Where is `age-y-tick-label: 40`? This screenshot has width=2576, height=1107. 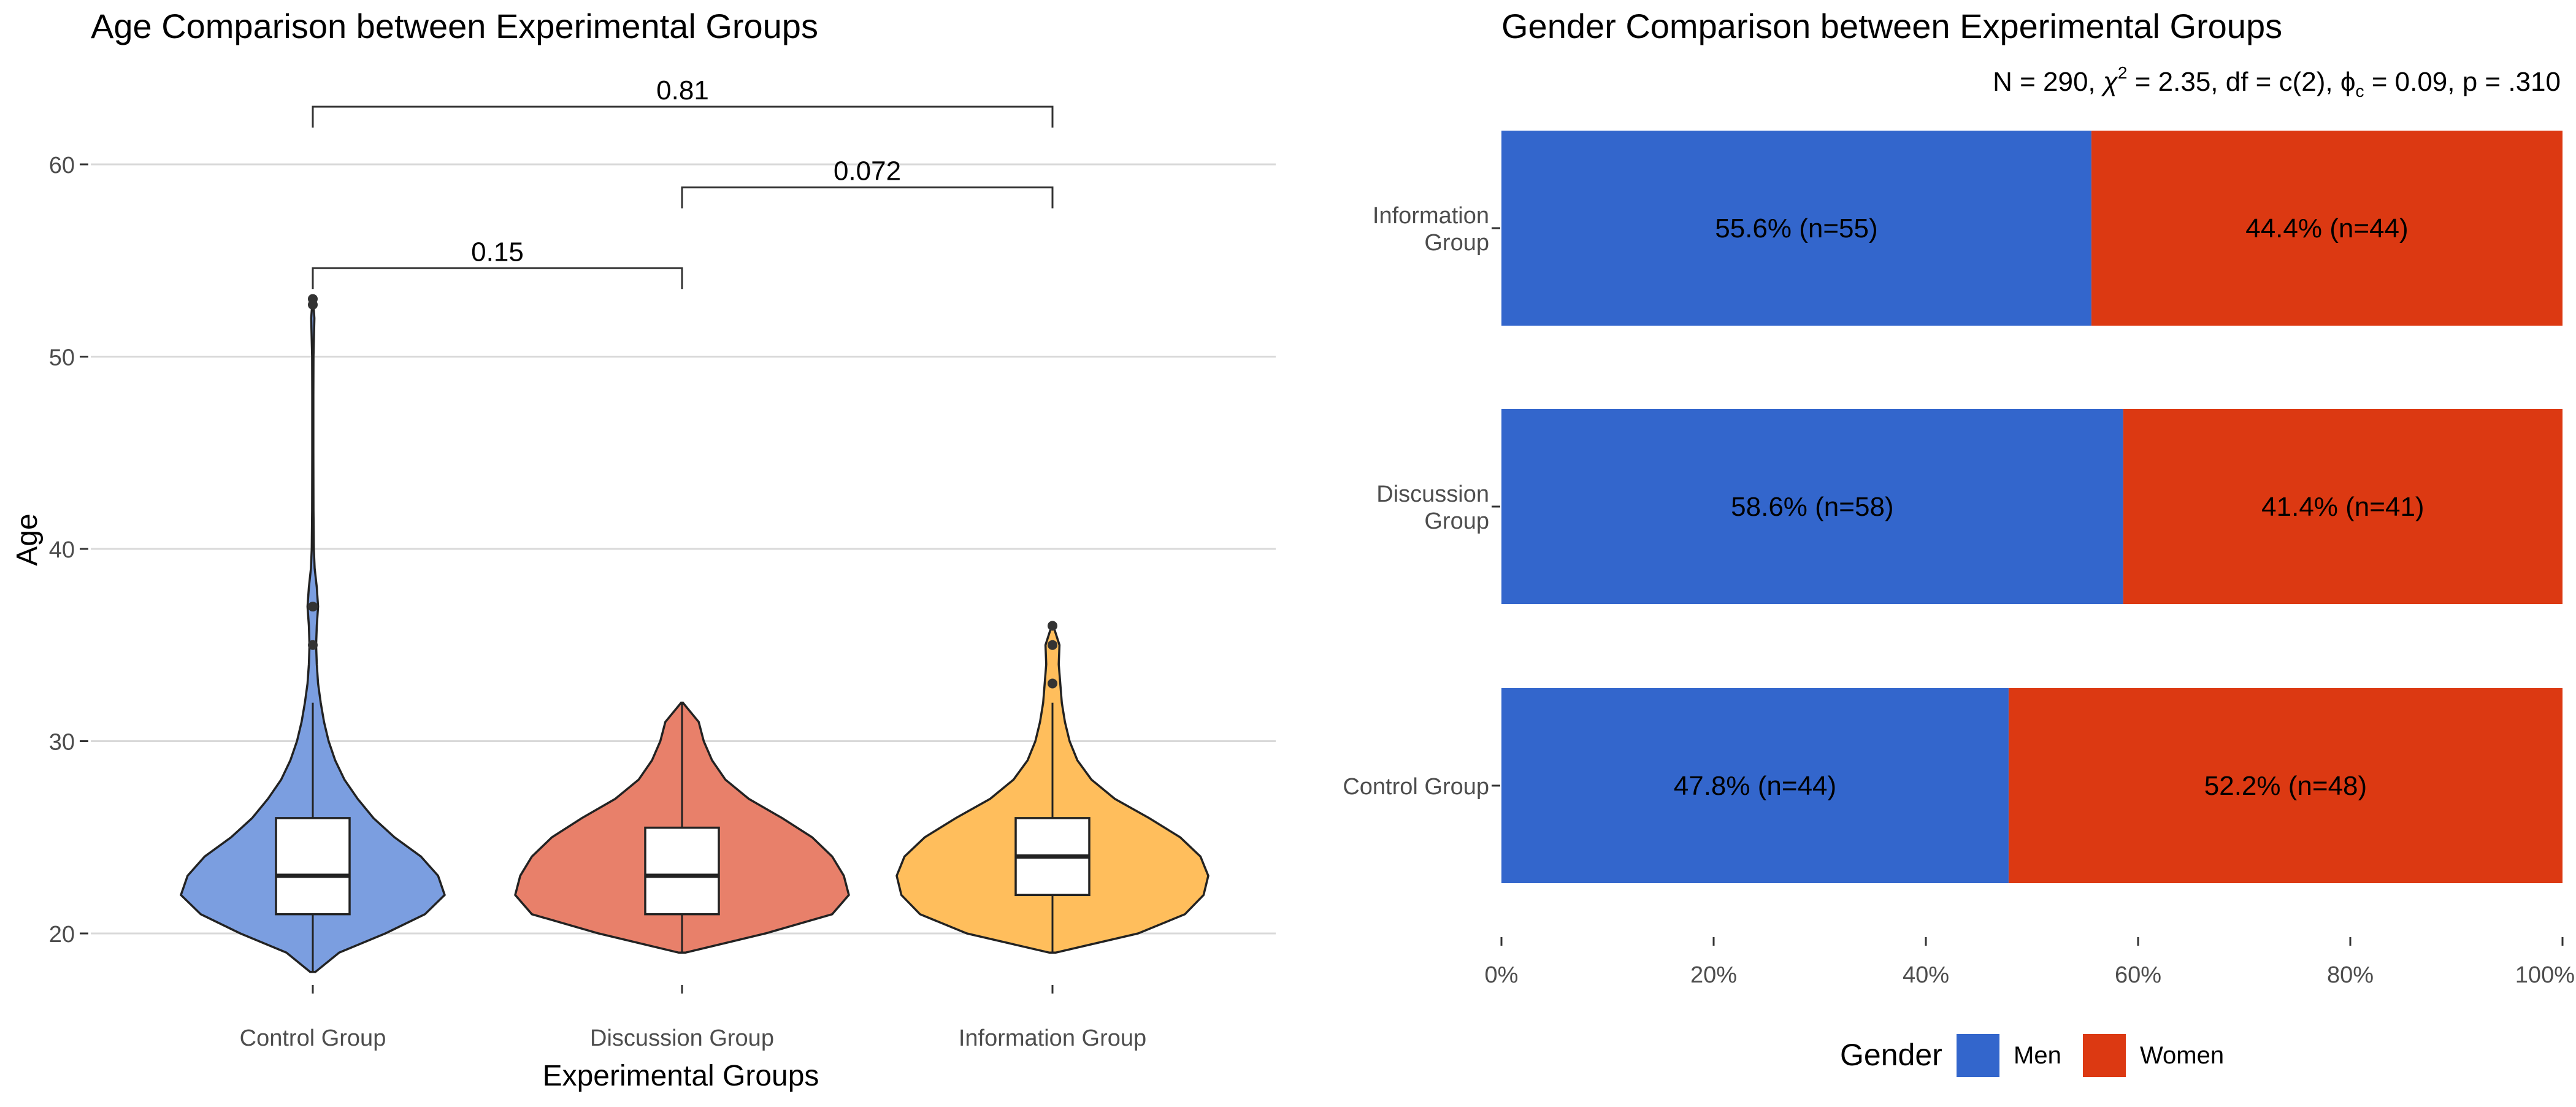
age-y-tick-label: 40 is located at coordinates (62, 550).